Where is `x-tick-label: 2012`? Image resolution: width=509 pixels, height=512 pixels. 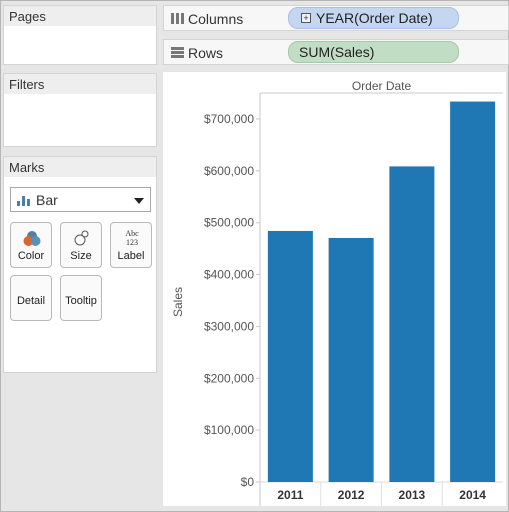 x-tick-label: 2012 is located at coordinates (351, 495).